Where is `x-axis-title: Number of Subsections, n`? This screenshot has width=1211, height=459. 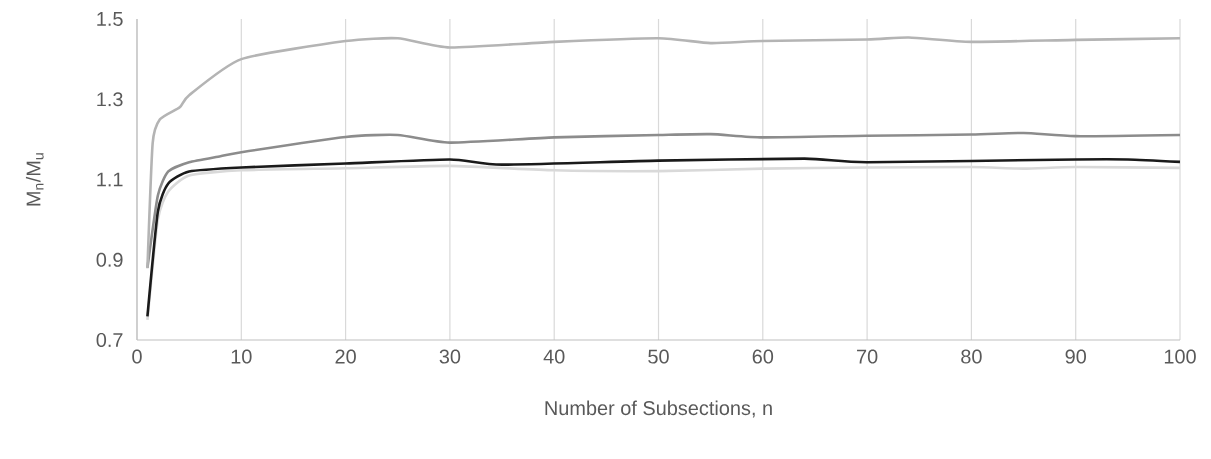
x-axis-title: Number of Subsections, n is located at coordinates (658, 409).